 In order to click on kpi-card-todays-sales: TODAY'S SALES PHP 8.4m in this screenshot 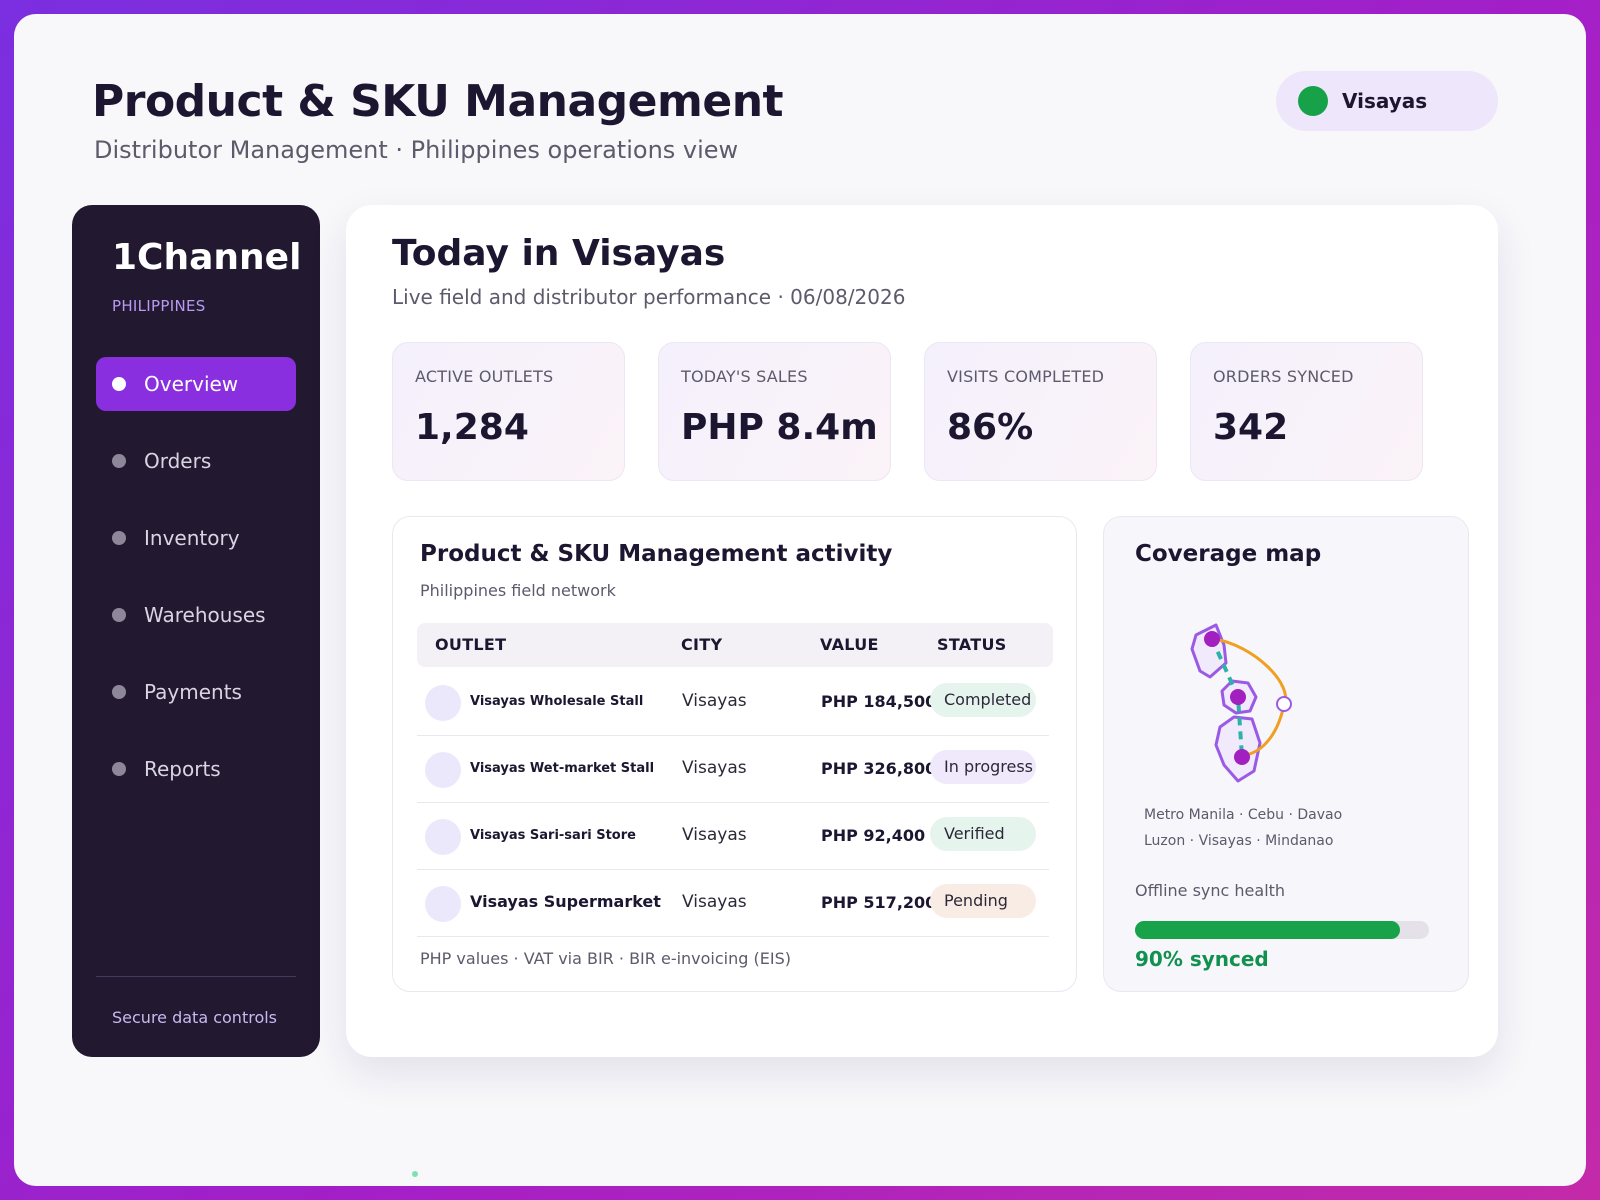, I will do `click(774, 411)`.